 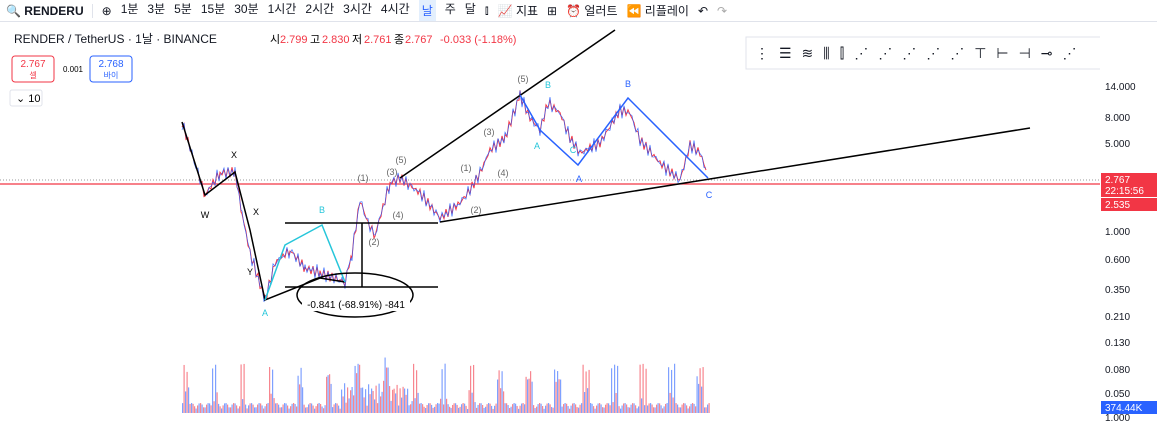 What do you see at coordinates (320, 9) in the screenshot?
I see `interval: 2시간` at bounding box center [320, 9].